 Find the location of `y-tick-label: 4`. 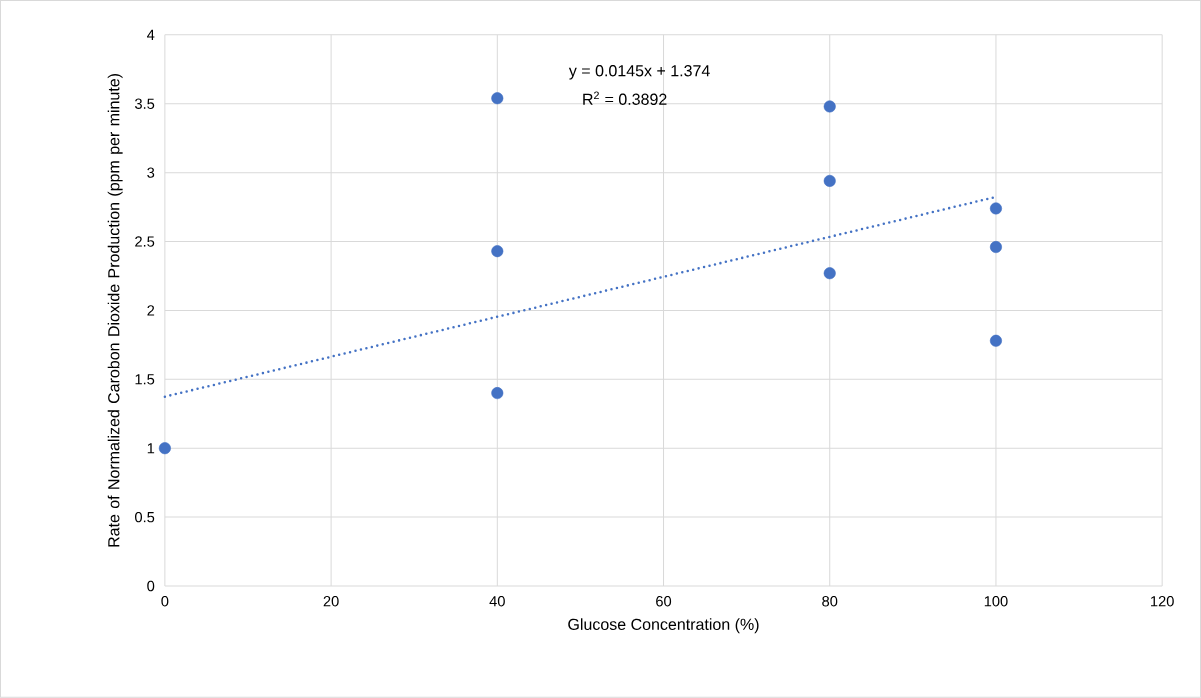

y-tick-label: 4 is located at coordinates (151, 34).